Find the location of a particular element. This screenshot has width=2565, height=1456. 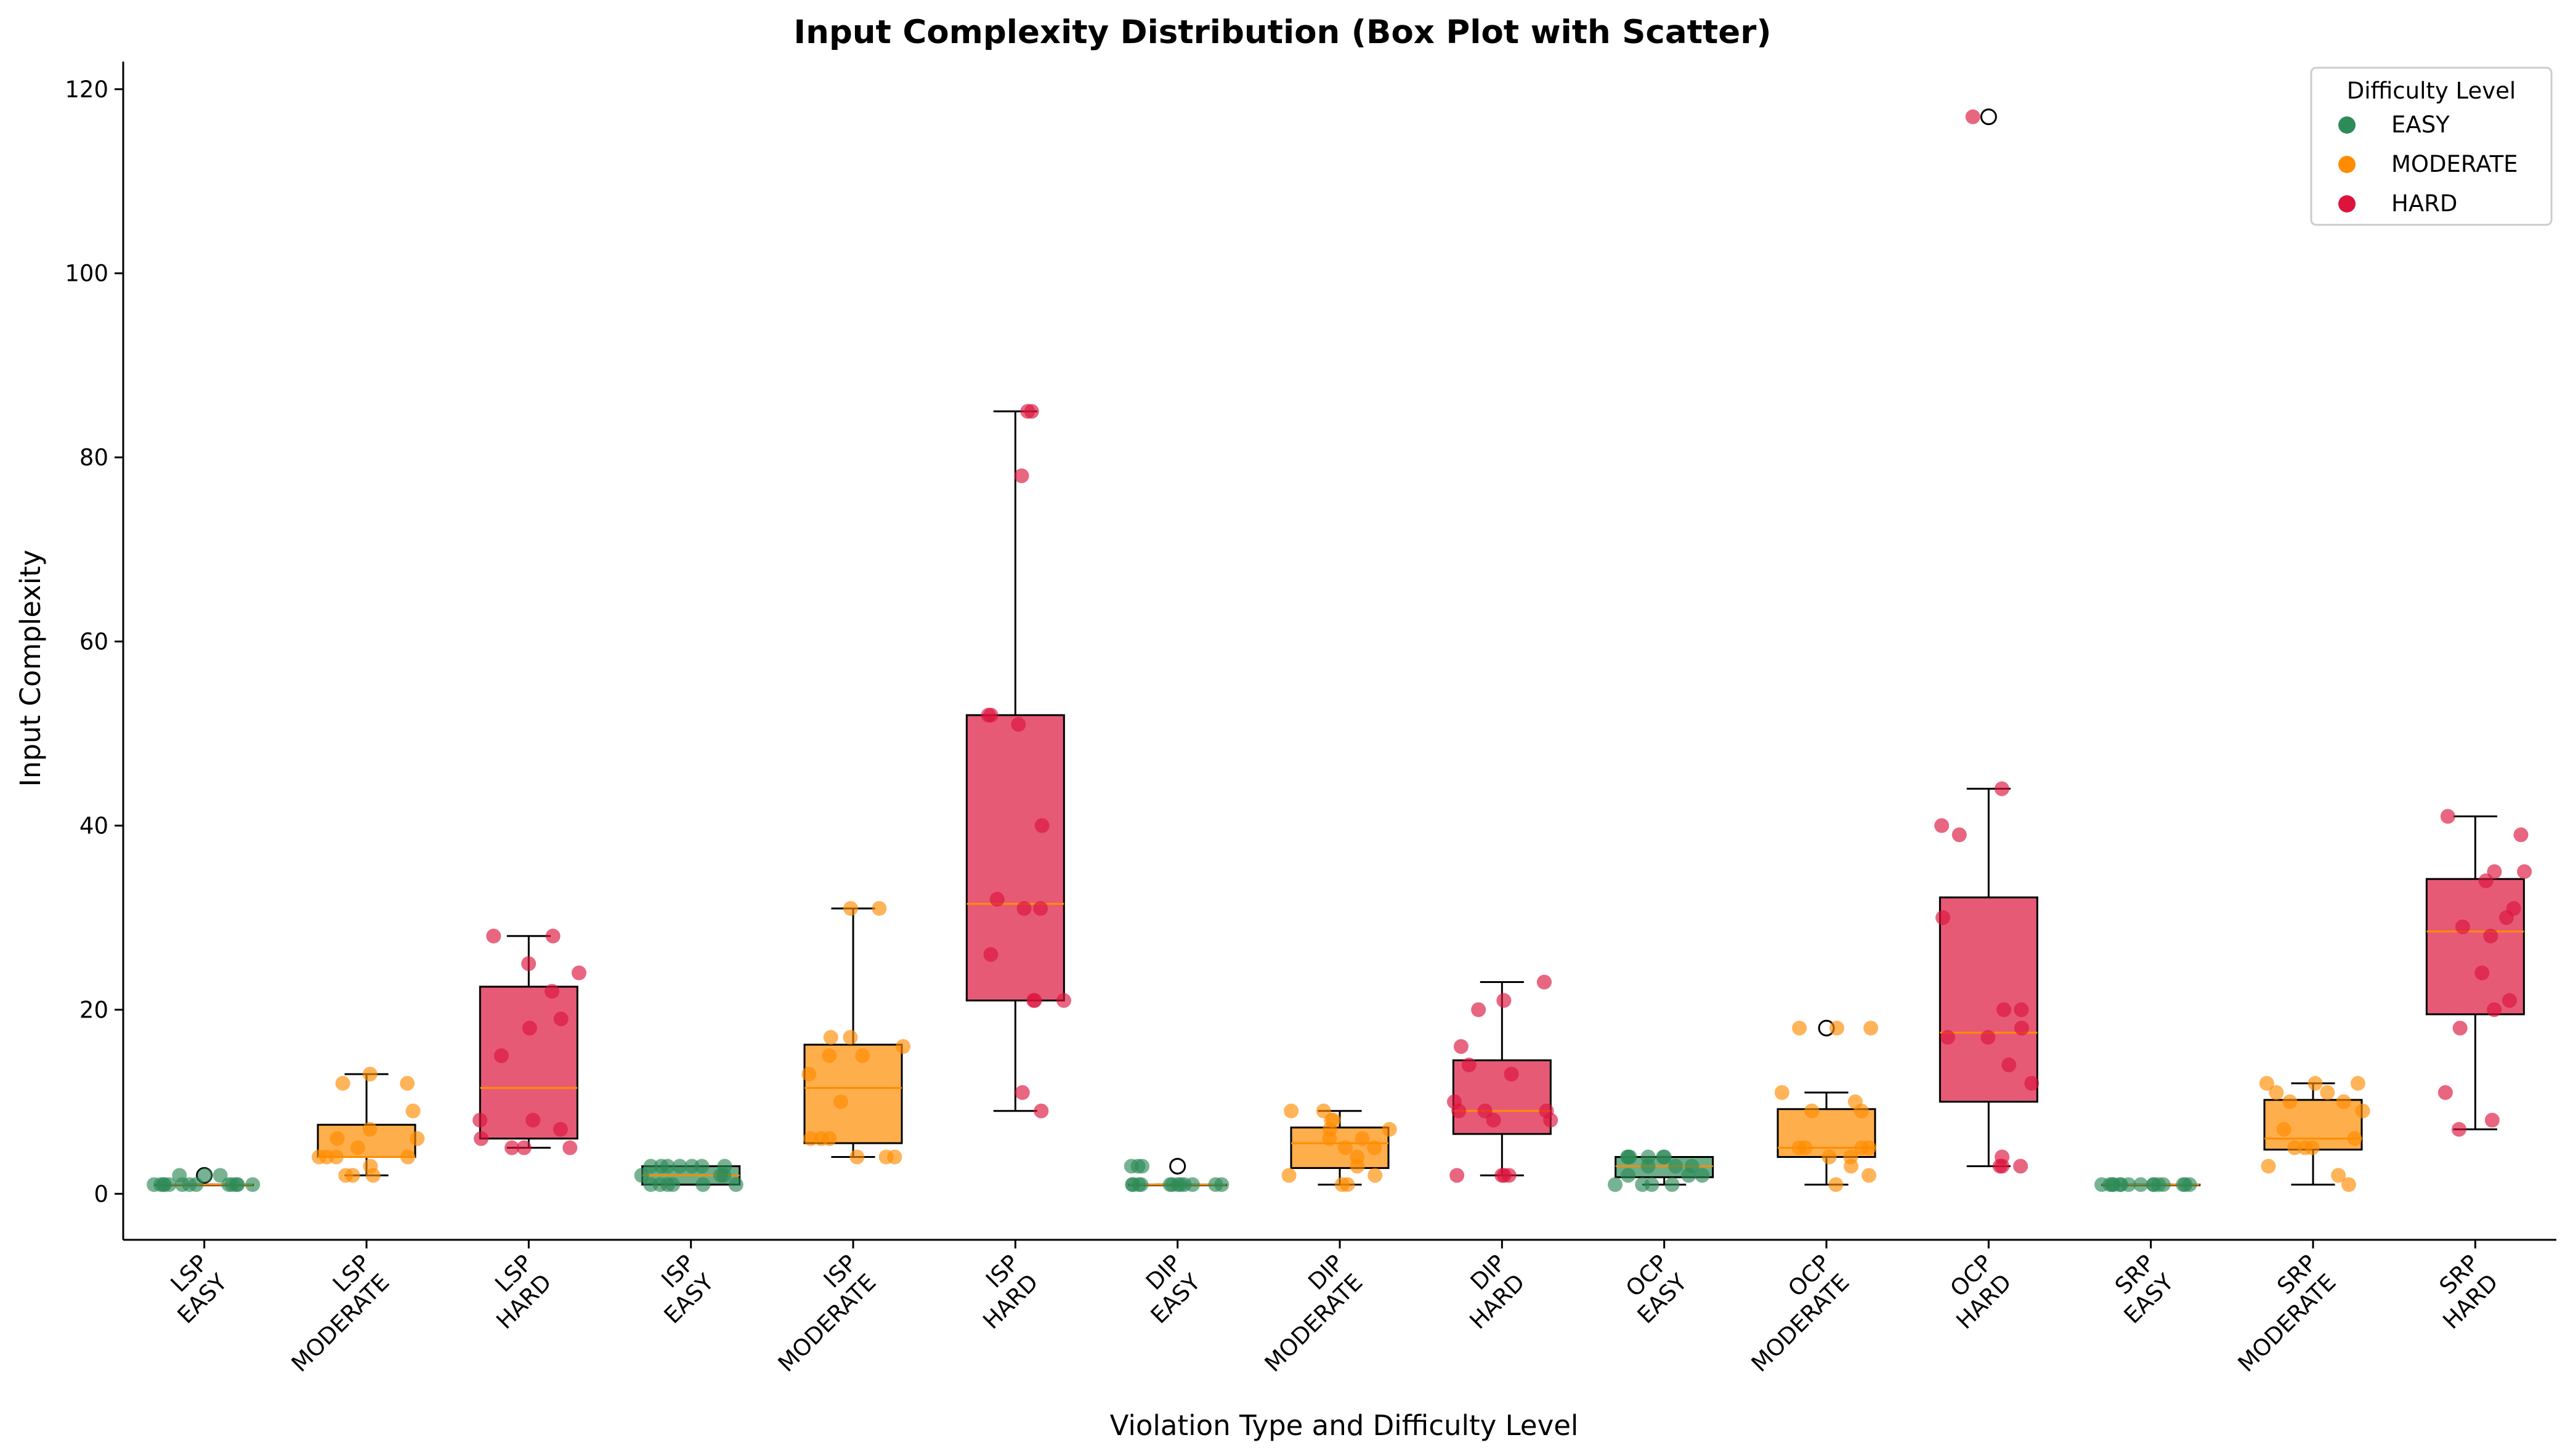

x-tick-label: DIPEASY is located at coordinates (1166, 1289).